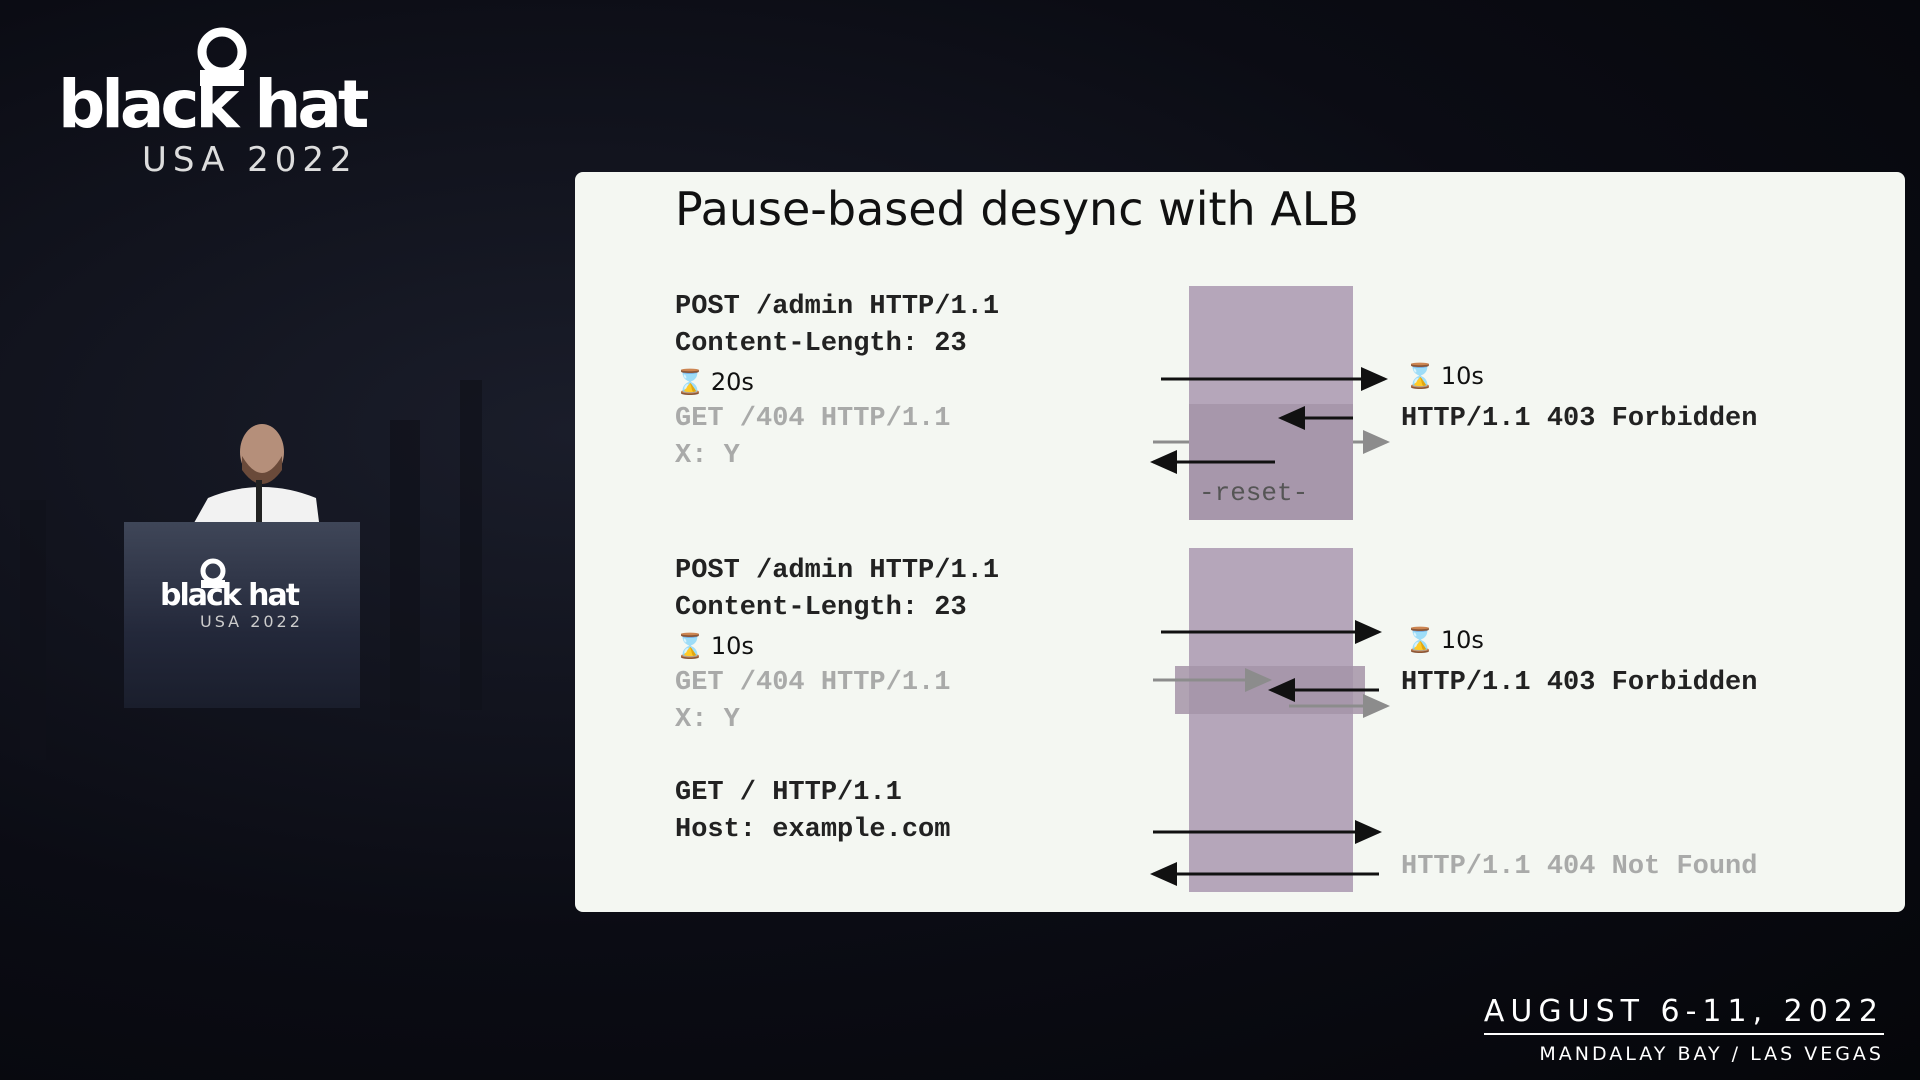 The height and width of the screenshot is (1080, 1920). Describe the element at coordinates (837, 307) in the screenshot. I see `request1-line1: POST /admin HTTP/1.1` at that location.